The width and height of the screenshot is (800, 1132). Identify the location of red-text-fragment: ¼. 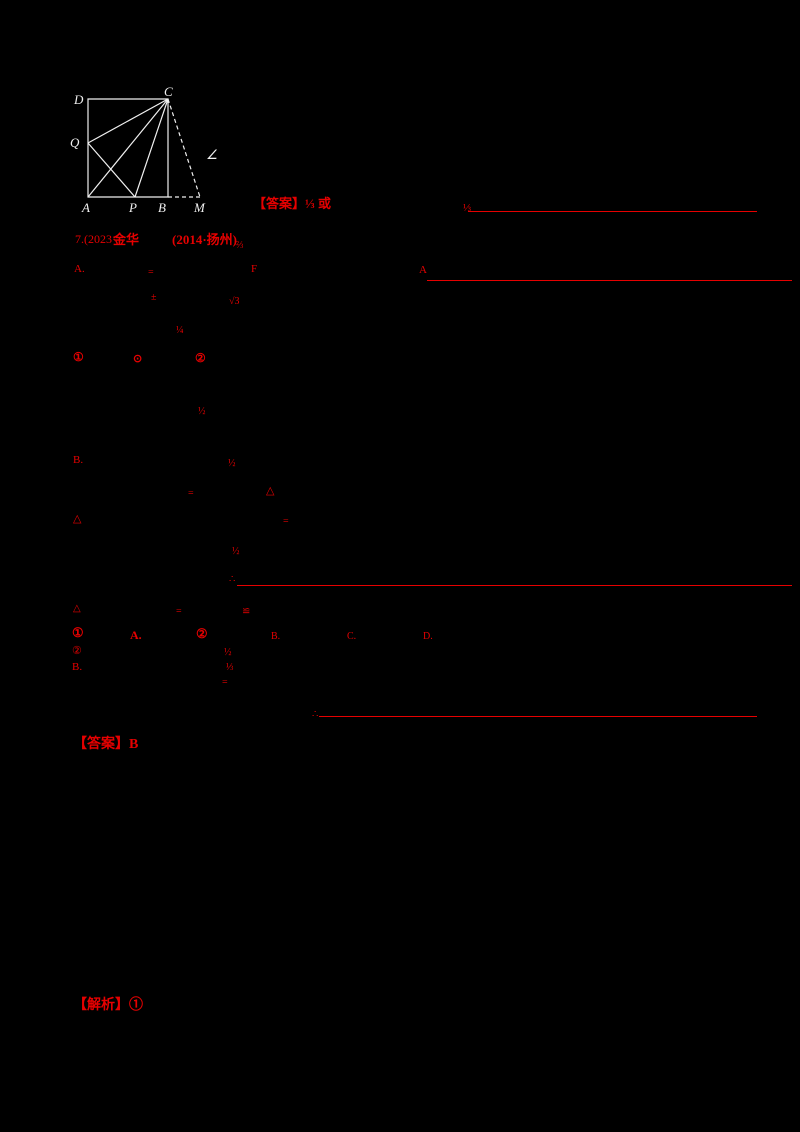
(180, 330).